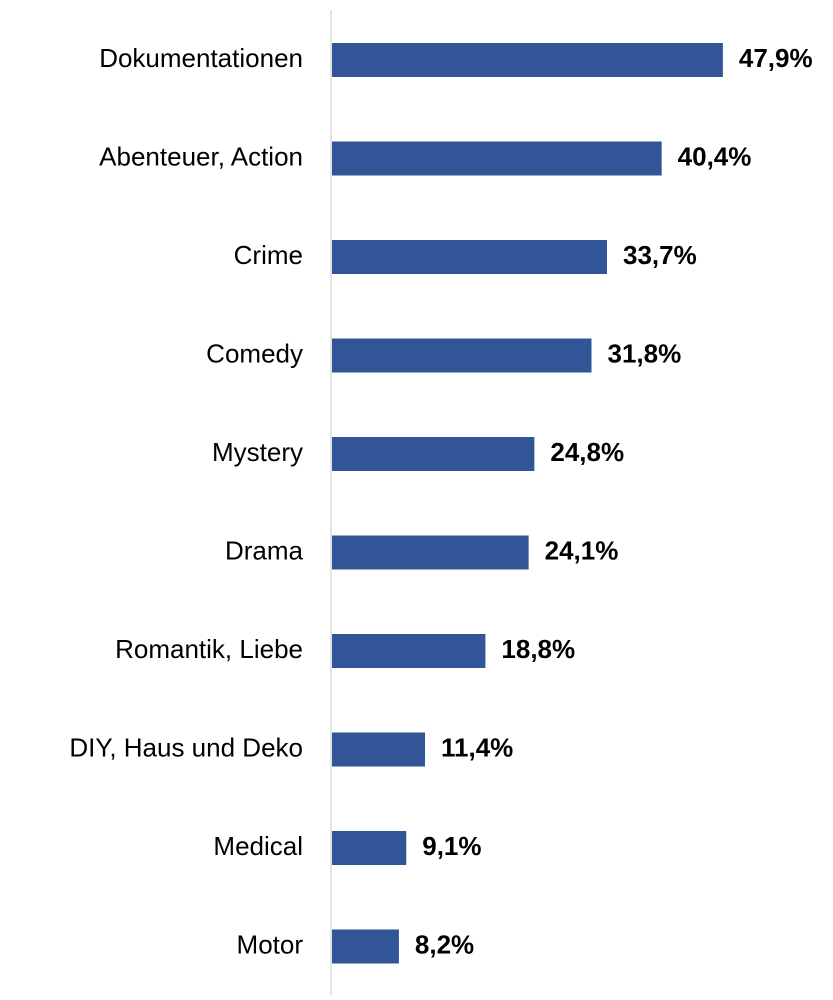  I want to click on value-label: 11,4%, so click(477, 747).